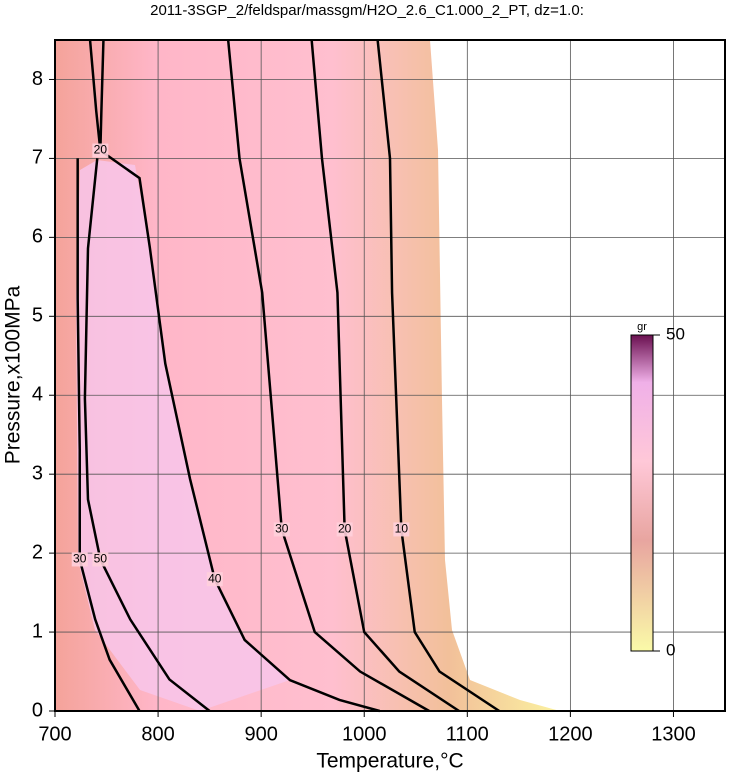 The image size is (734, 781). I want to click on colorbar, so click(642, 493).